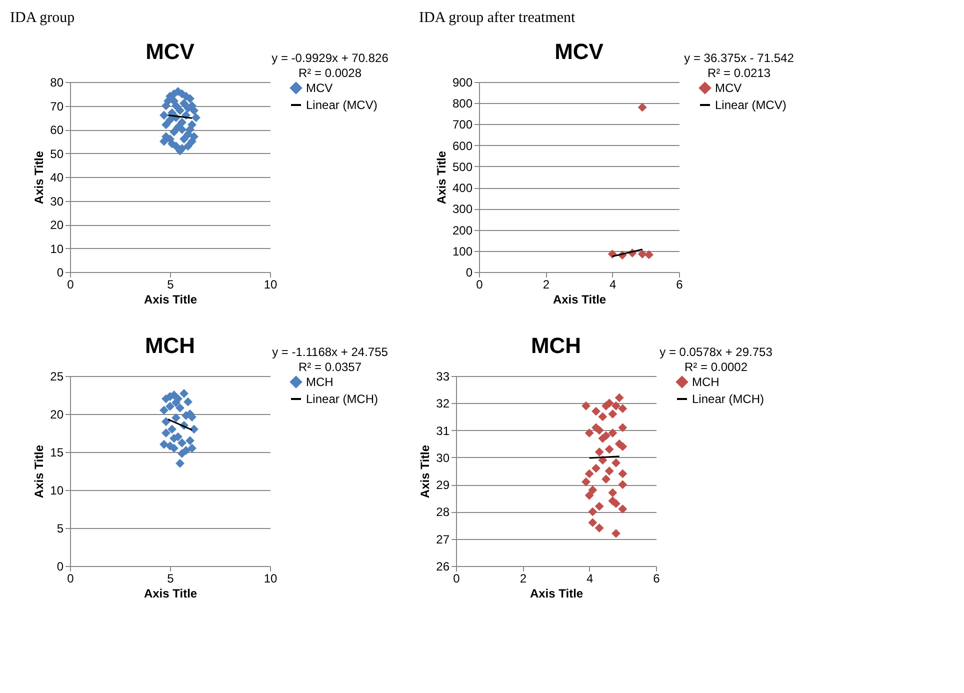 Image resolution: width=964 pixels, height=693 pixels. What do you see at coordinates (462, 103) in the screenshot?
I see `y-tick-label: 800` at bounding box center [462, 103].